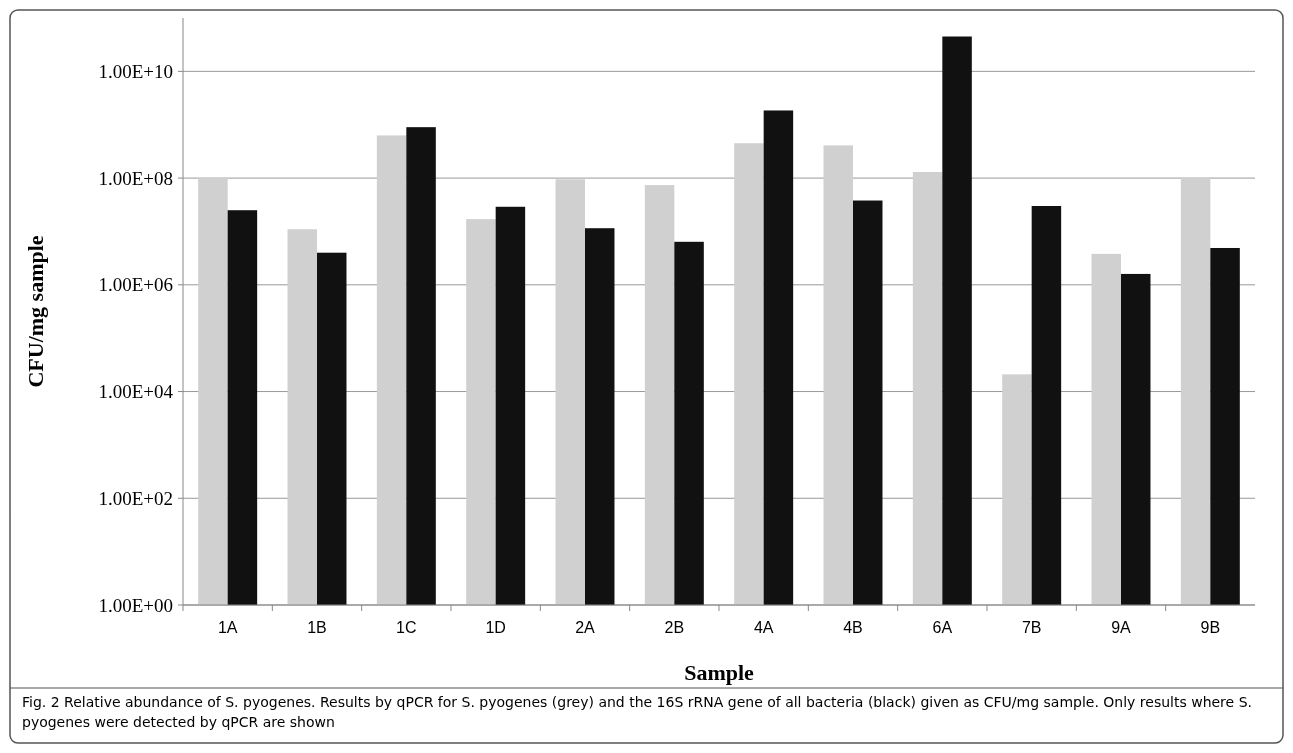 The height and width of the screenshot is (753, 1293). I want to click on x-tick-label: 7B, so click(1031, 627).